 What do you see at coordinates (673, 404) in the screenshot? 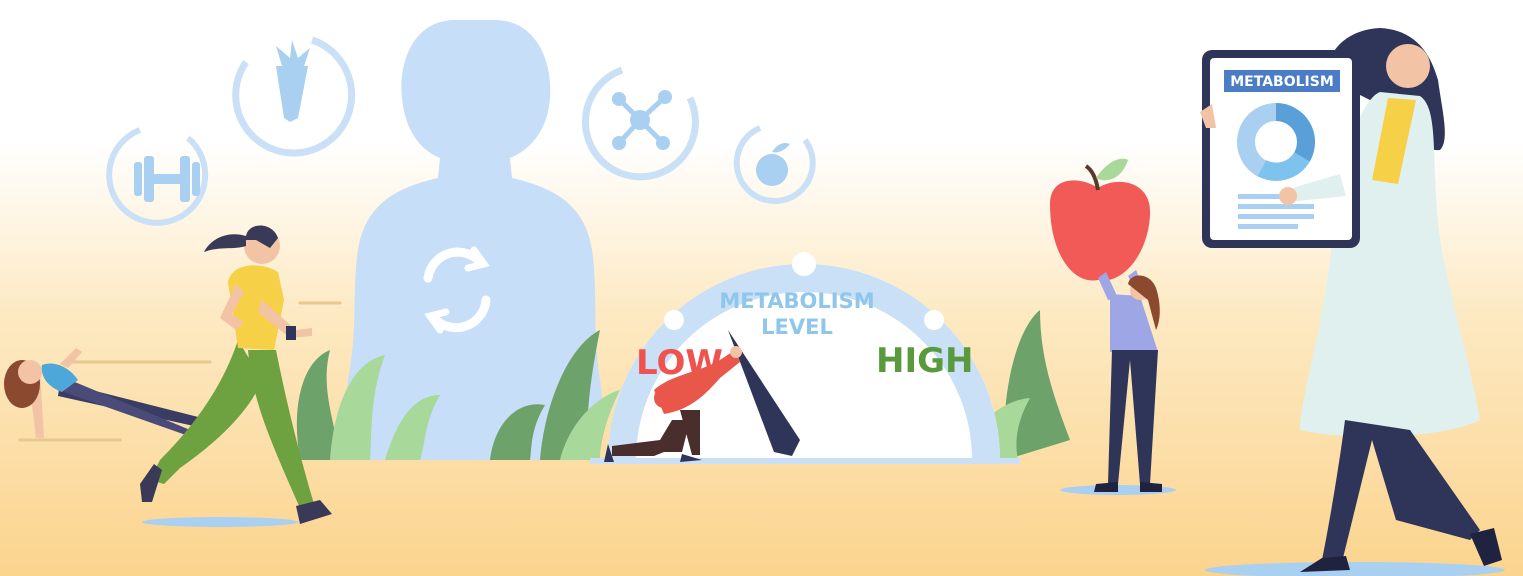
I see `man-pushing-needle` at bounding box center [673, 404].